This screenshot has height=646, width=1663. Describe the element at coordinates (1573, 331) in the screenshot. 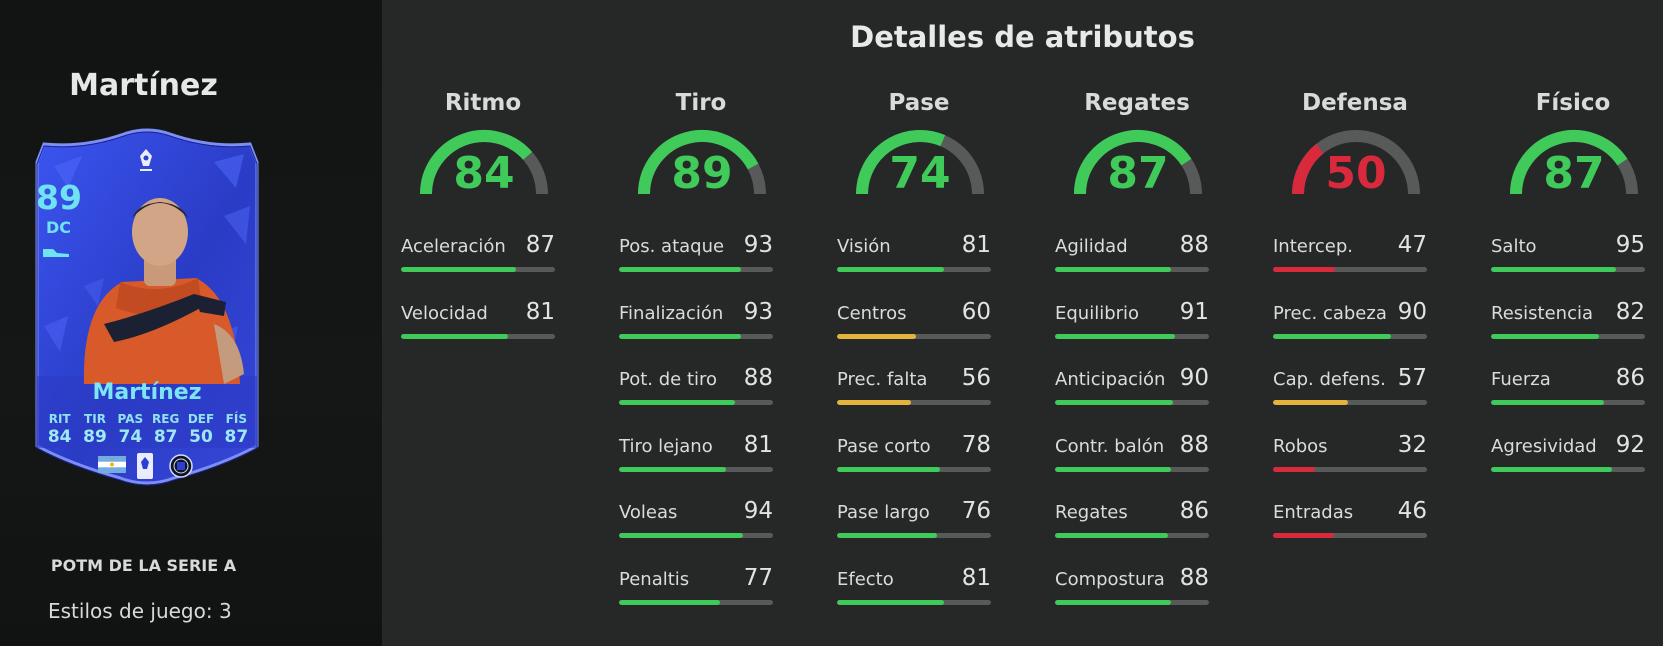

I see `attribute-row: Resistencia 82` at that location.